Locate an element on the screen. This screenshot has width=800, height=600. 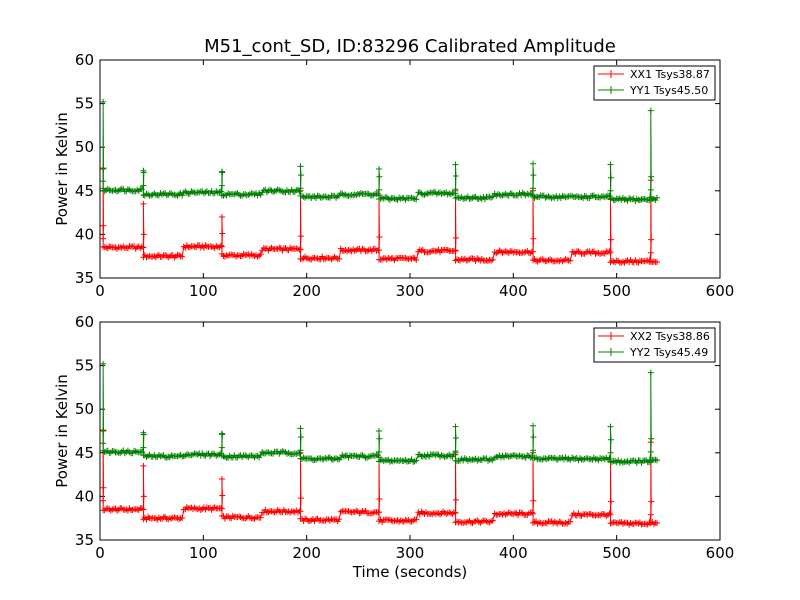
bot-x-tick-label: 200 is located at coordinates (306, 553).